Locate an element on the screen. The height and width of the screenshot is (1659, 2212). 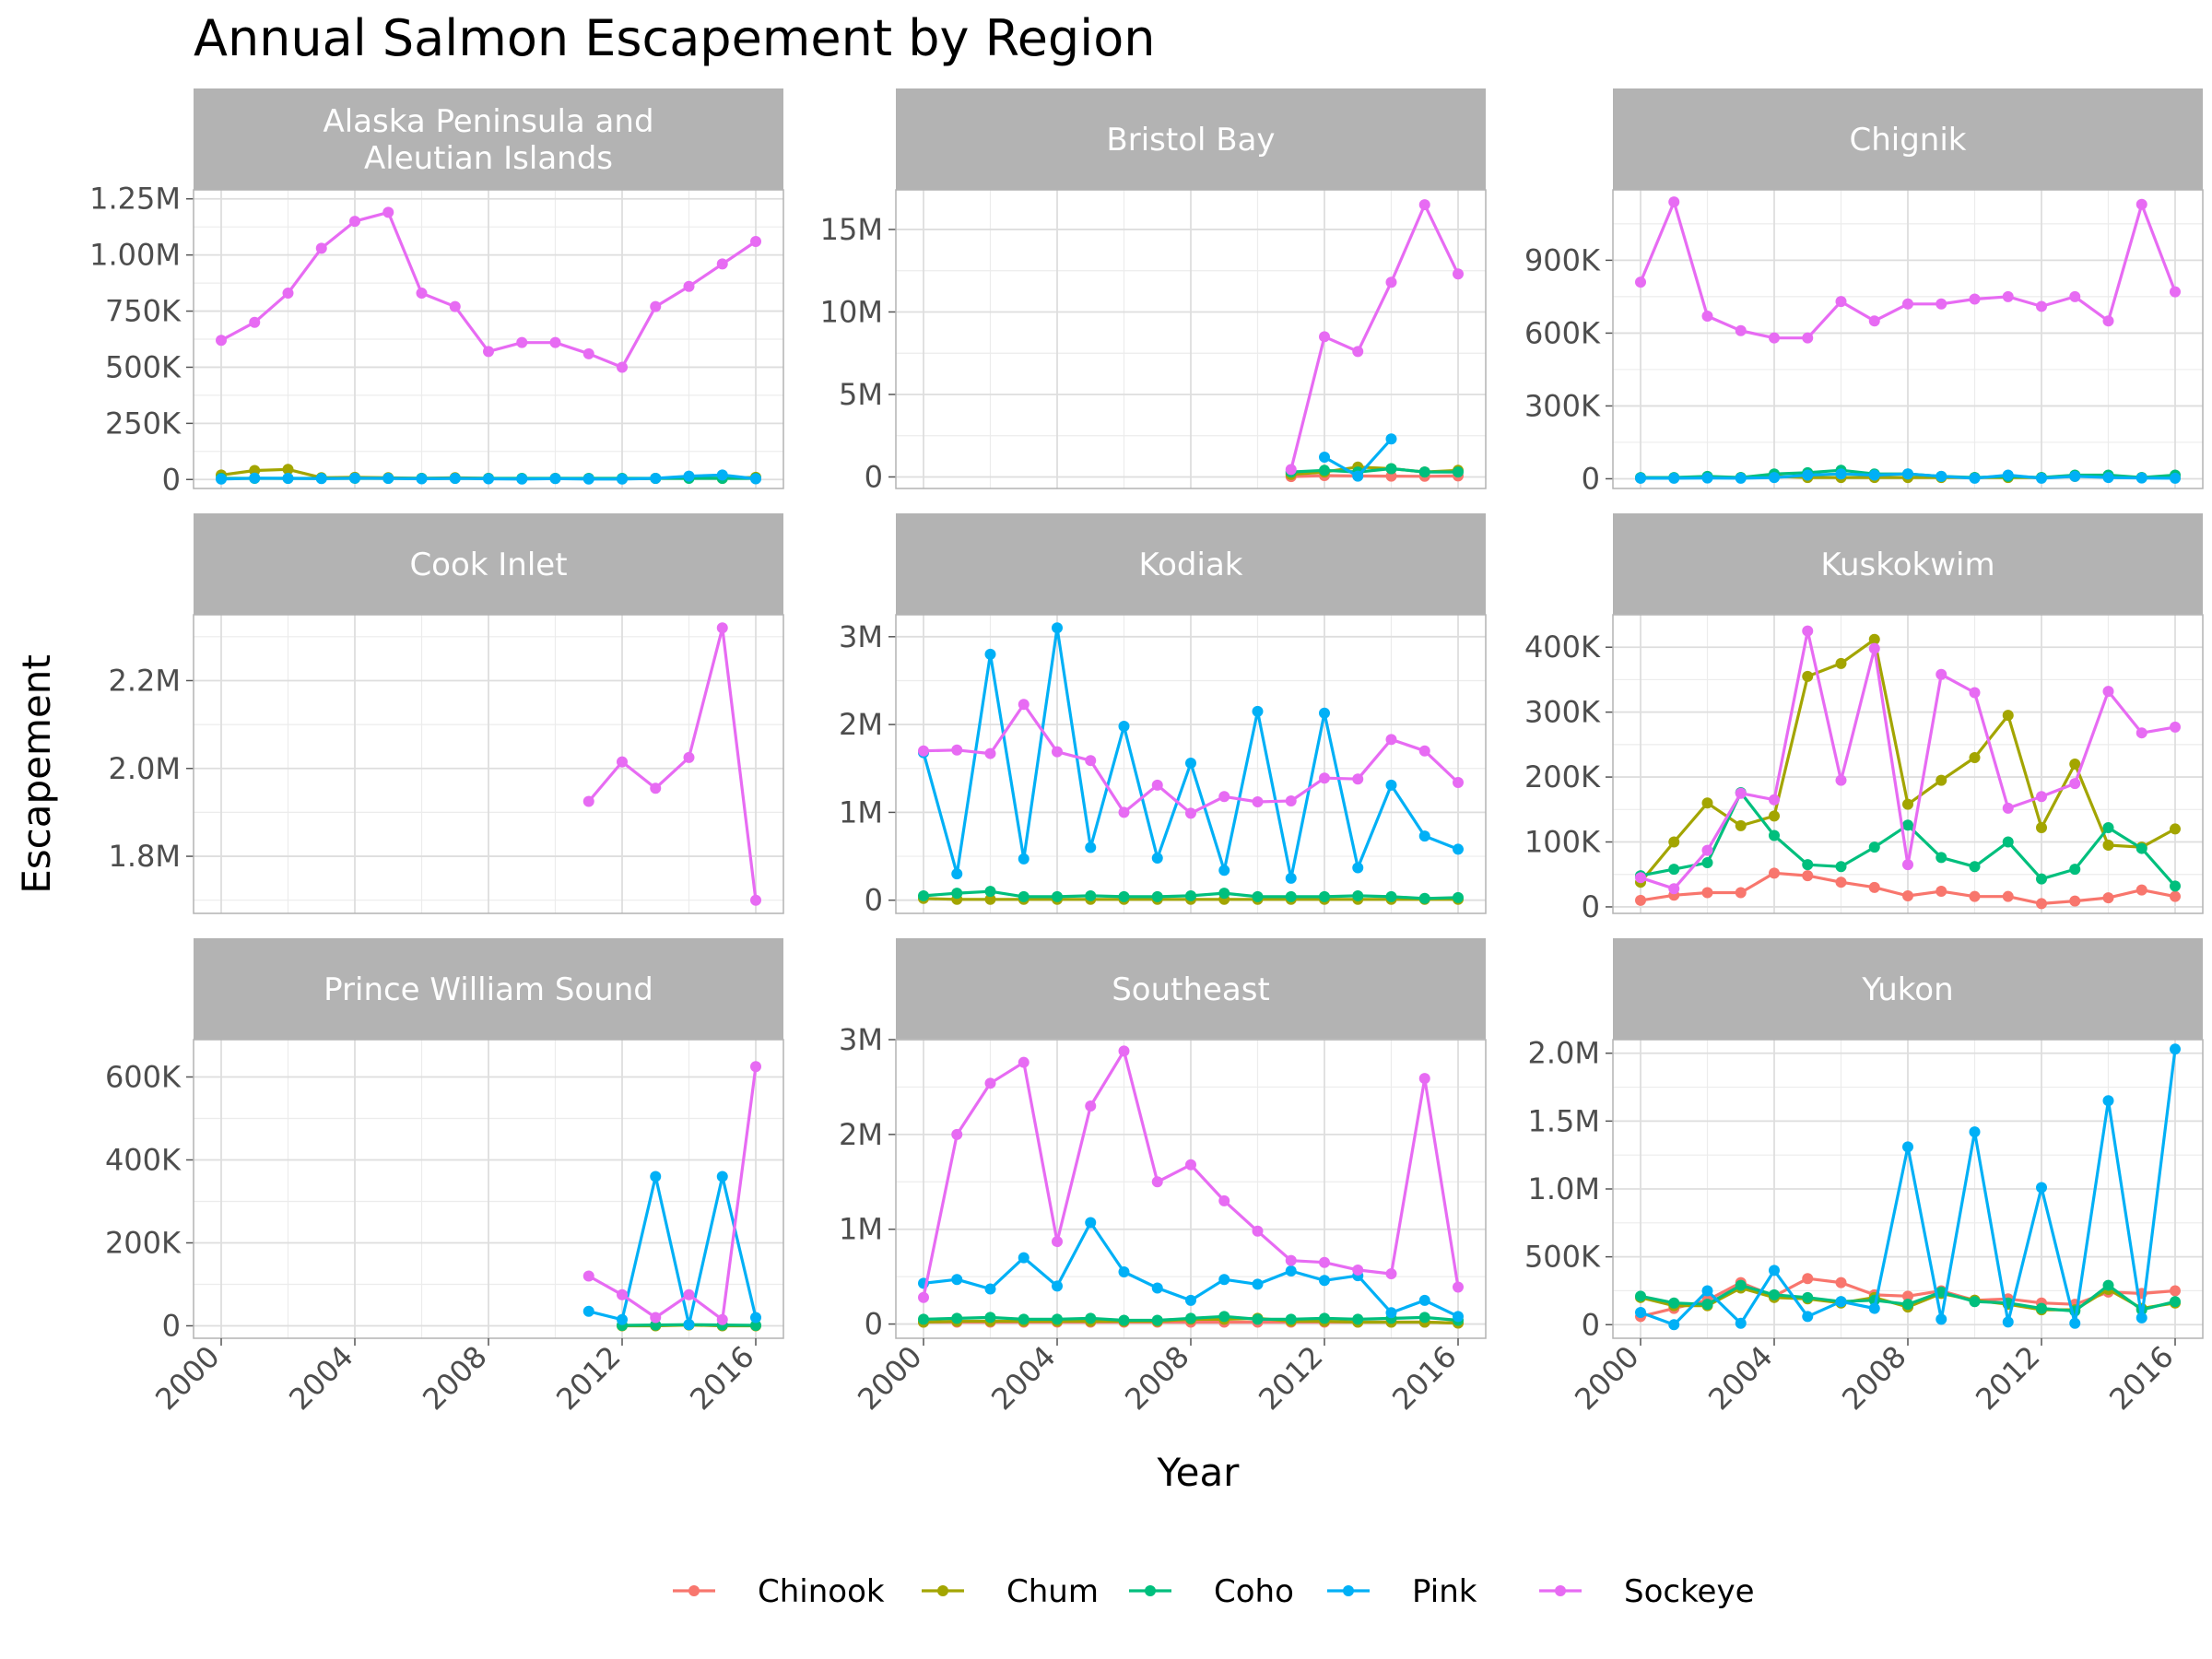
panel-kuskokwim: Kuskokwim 0 100K 200K 300K 400K is located at coordinates (1864, 718).